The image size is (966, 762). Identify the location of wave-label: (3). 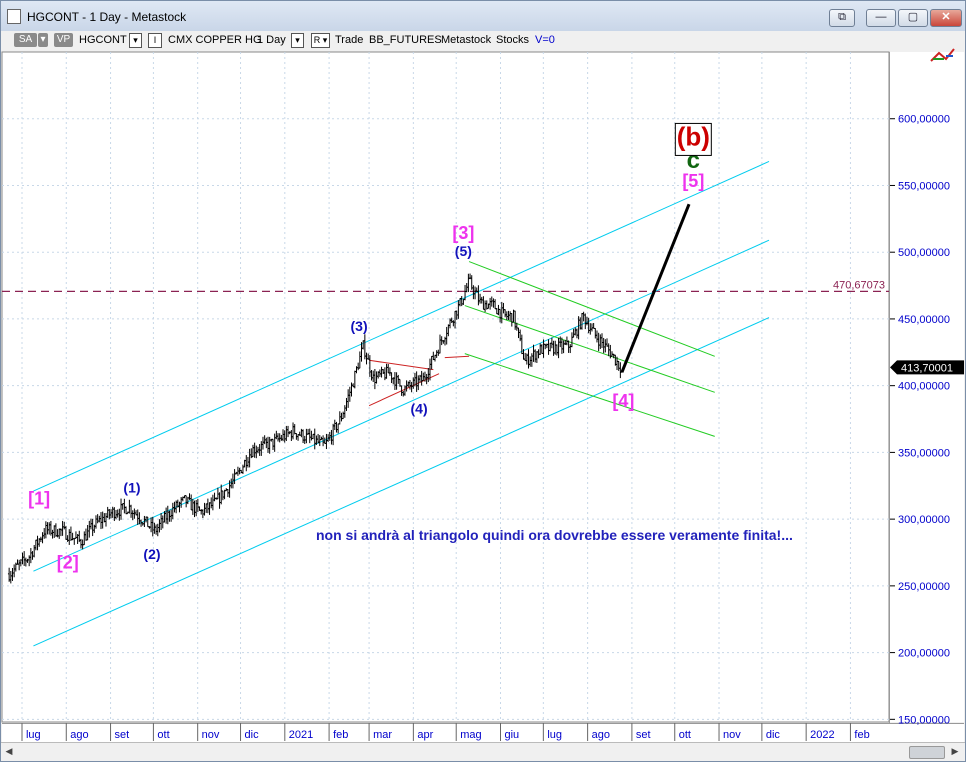
(359, 326).